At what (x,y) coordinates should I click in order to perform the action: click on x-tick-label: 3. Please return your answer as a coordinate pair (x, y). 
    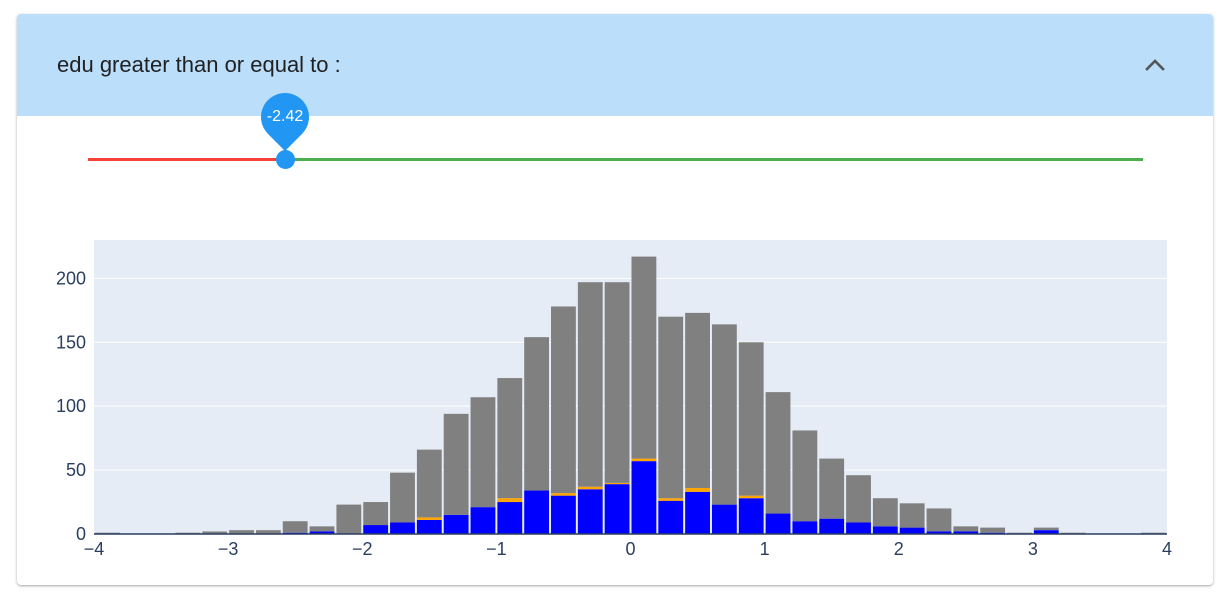
    Looking at the image, I should click on (1033, 549).